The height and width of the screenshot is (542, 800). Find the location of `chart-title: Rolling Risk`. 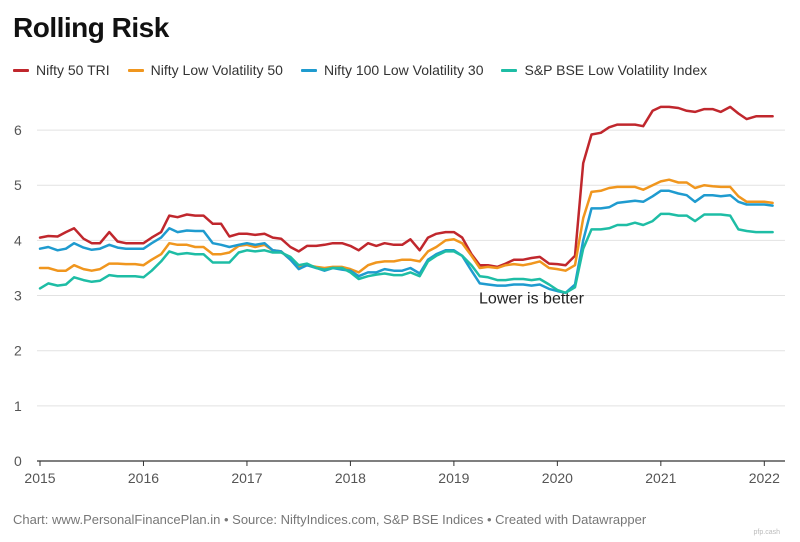

chart-title: Rolling Risk is located at coordinates (91, 27).